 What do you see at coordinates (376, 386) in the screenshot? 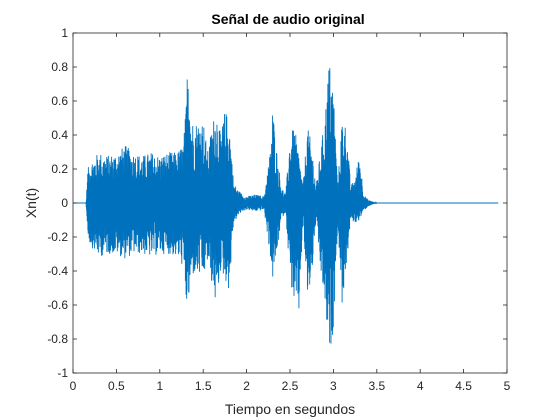
I see `x-tick-label: 3.5` at bounding box center [376, 386].